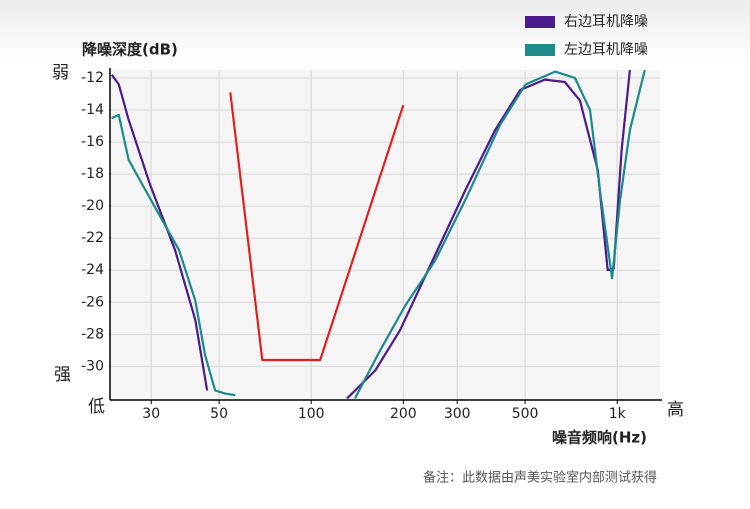 The height and width of the screenshot is (509, 750). I want to click on legend-label: 左边耳机降噪, so click(606, 50).